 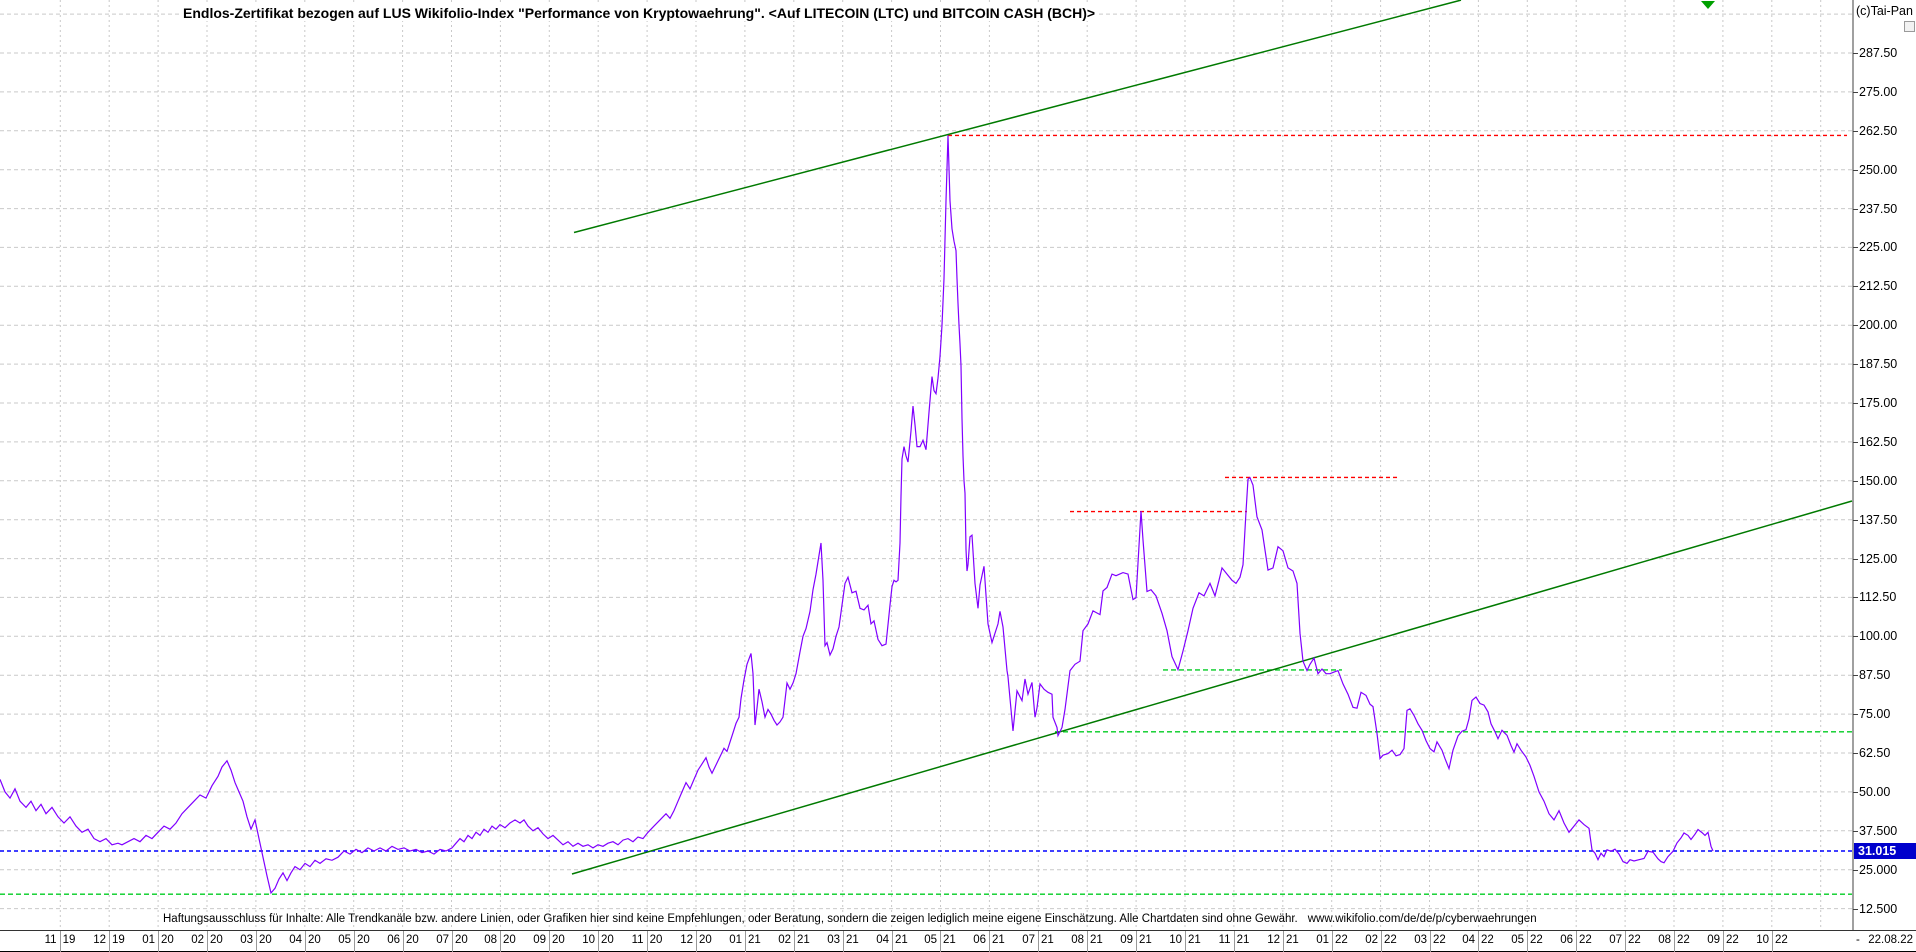 What do you see at coordinates (1878, 131) in the screenshot?
I see `y-axis-label: 262.50` at bounding box center [1878, 131].